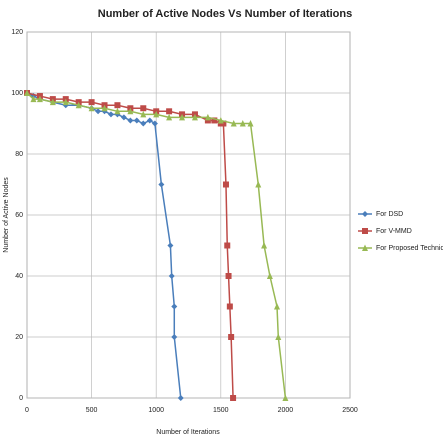 The width and height of the screenshot is (443, 438). What do you see at coordinates (156, 410) in the screenshot?
I see `x-tick-label: 1000` at bounding box center [156, 410].